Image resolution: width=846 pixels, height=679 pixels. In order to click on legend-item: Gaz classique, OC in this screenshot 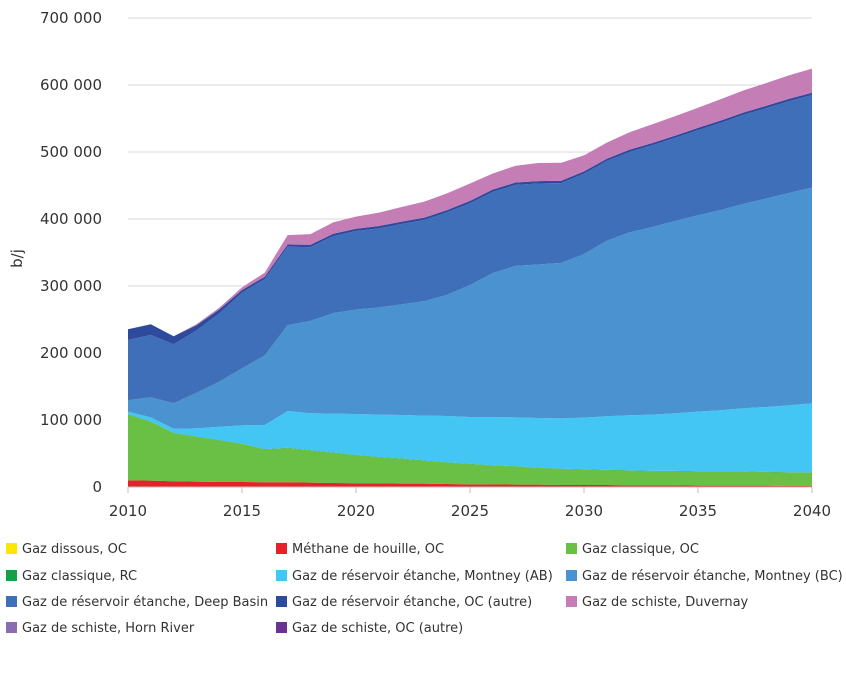, I will do `click(632, 549)`.